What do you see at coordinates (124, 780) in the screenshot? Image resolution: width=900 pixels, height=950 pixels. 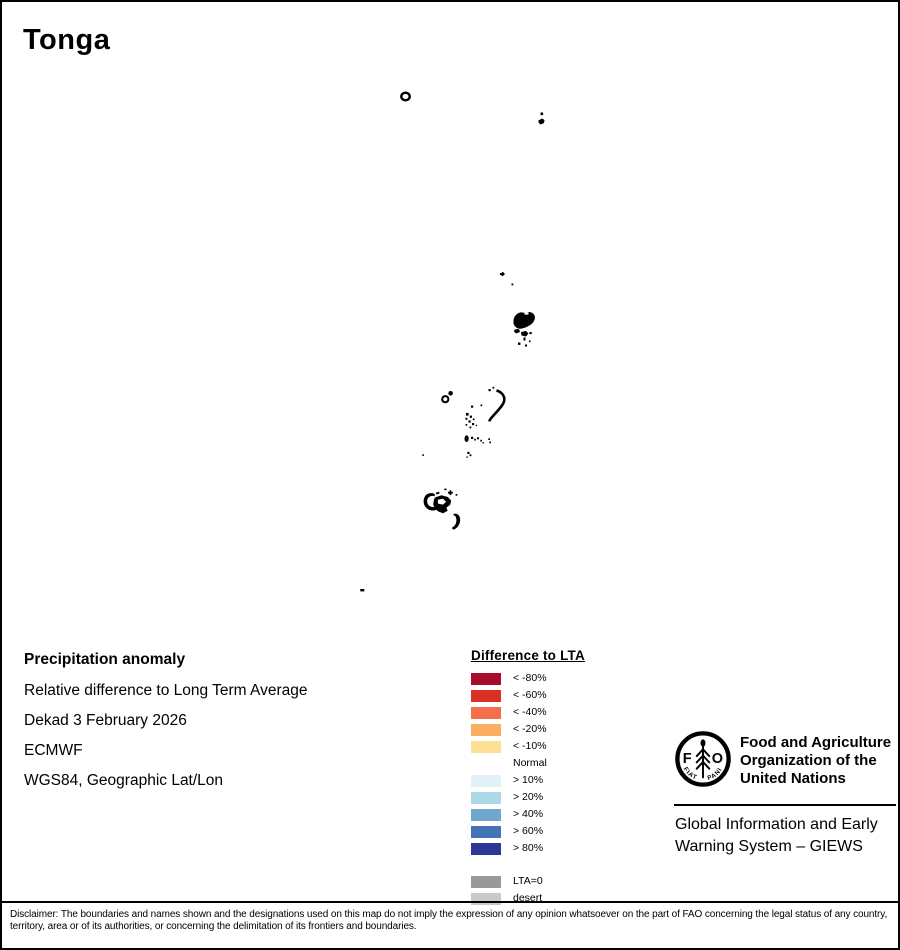 I see `info-line-projection: WGS84, Geographic Lat/Lon` at bounding box center [124, 780].